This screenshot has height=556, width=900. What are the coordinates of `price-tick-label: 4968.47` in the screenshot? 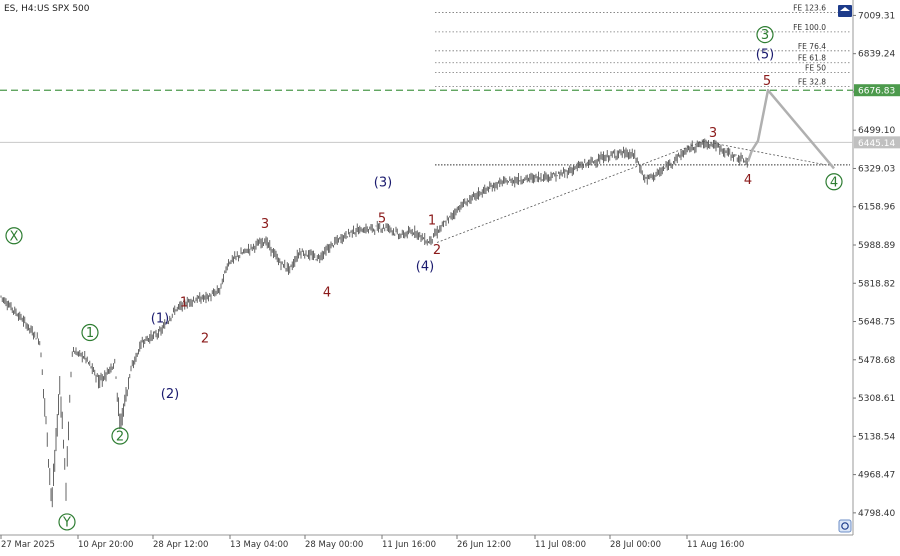 It's located at (876, 476).